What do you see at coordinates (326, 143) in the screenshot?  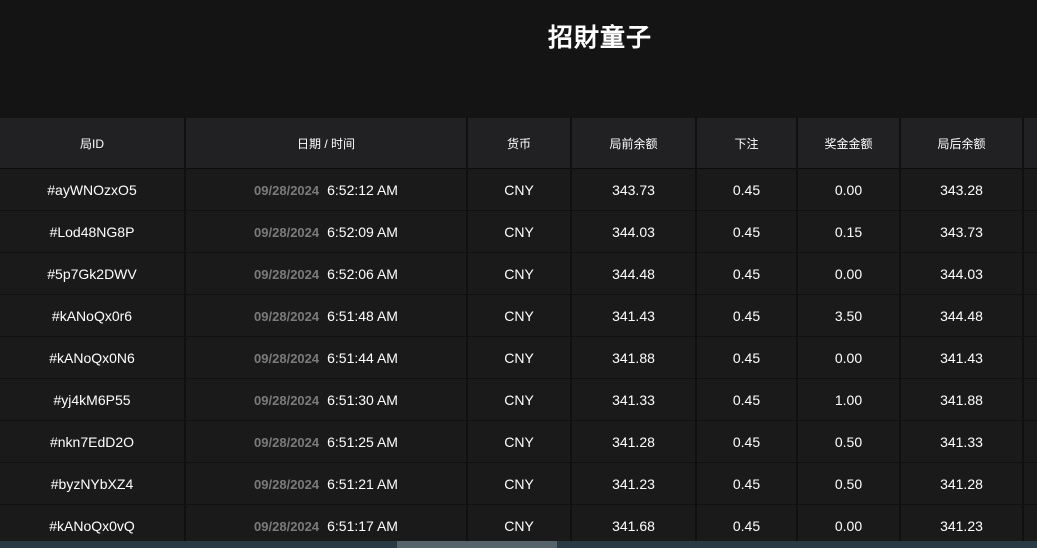 I see `column-header: 日期 / 时间` at bounding box center [326, 143].